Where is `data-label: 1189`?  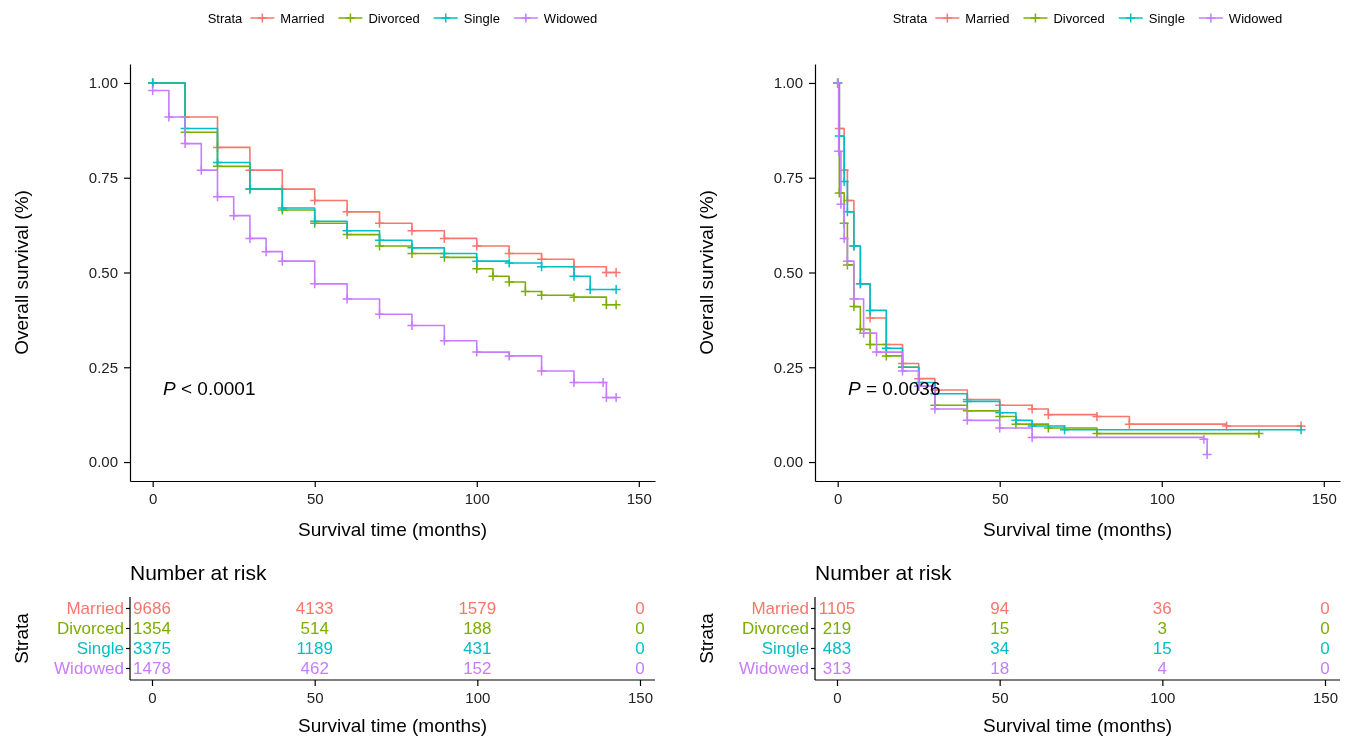
data-label: 1189 is located at coordinates (314, 648).